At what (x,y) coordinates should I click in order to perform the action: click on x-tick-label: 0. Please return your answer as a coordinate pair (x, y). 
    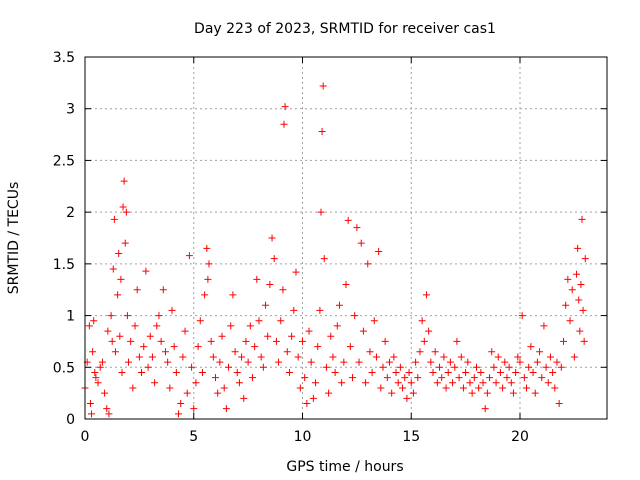
    Looking at the image, I should click on (85, 437).